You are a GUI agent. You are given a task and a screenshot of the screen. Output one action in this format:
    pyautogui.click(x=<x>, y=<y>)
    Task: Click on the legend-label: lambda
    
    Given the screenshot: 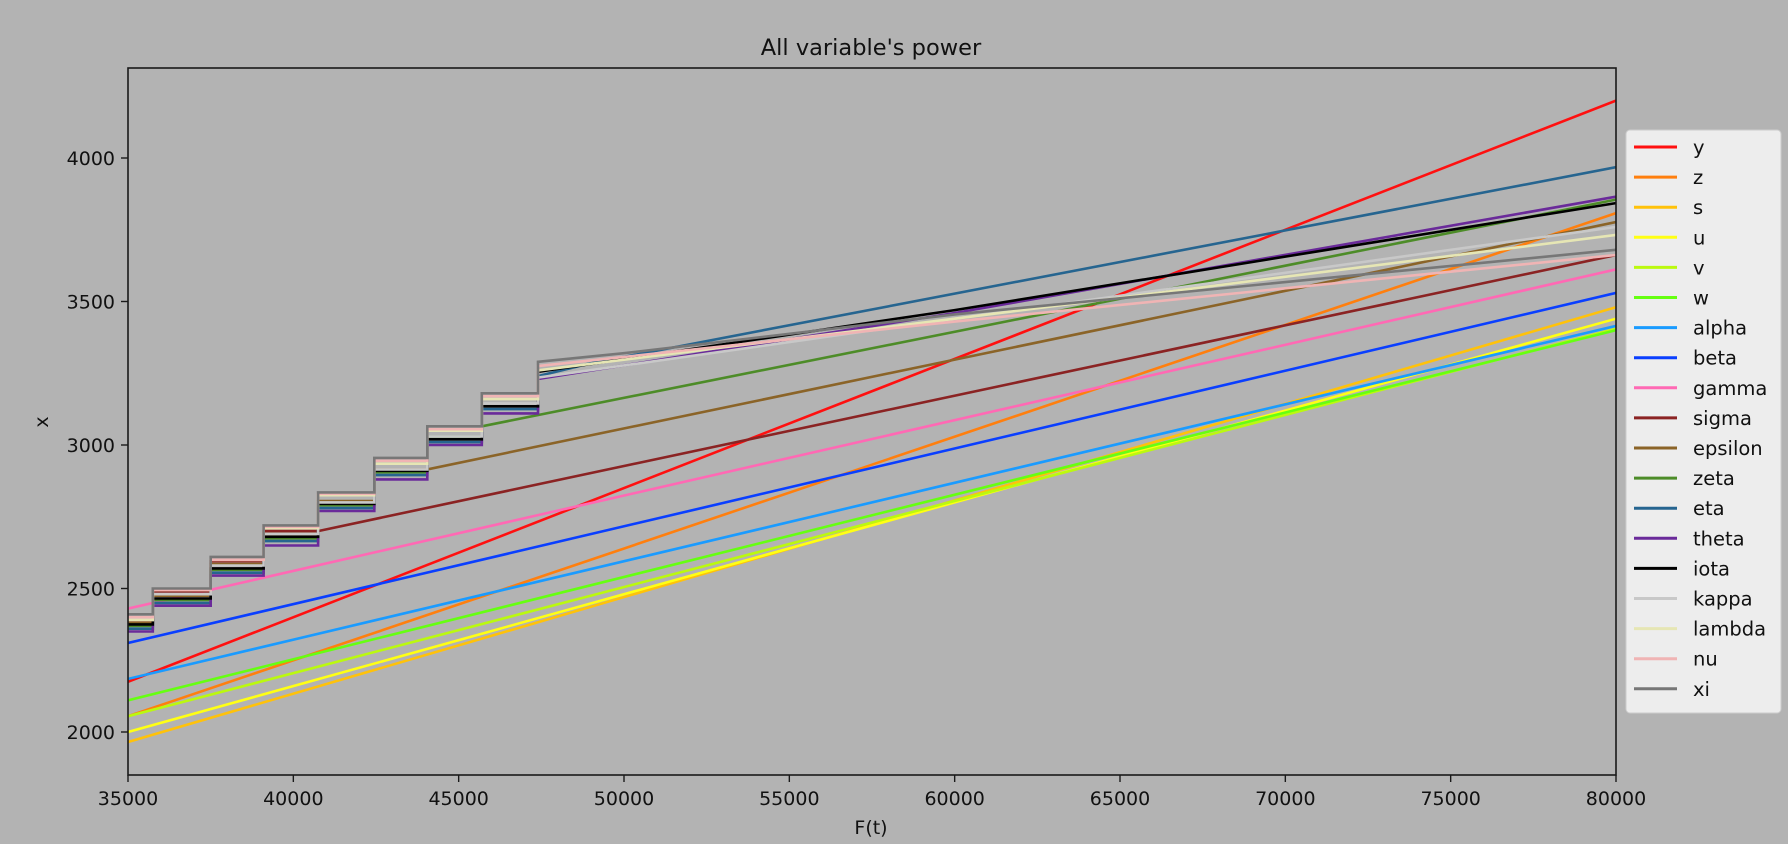 What is the action you would take?
    pyautogui.click(x=1729, y=629)
    